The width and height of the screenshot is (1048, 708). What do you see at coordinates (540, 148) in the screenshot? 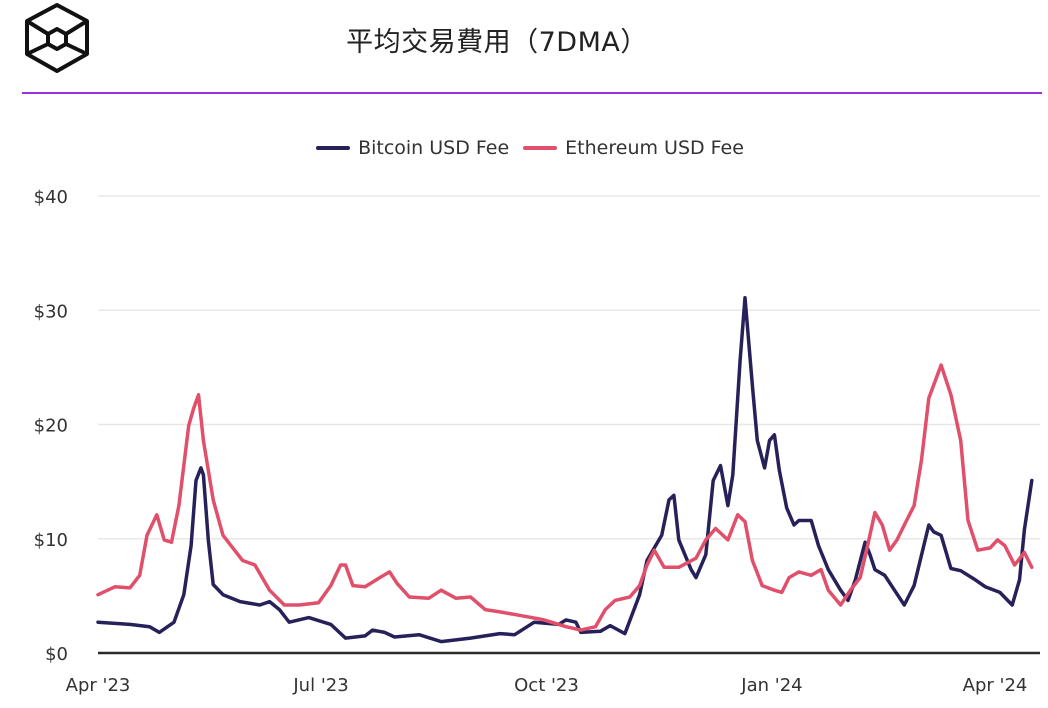
I see `legend-swatch-ethereum` at bounding box center [540, 148].